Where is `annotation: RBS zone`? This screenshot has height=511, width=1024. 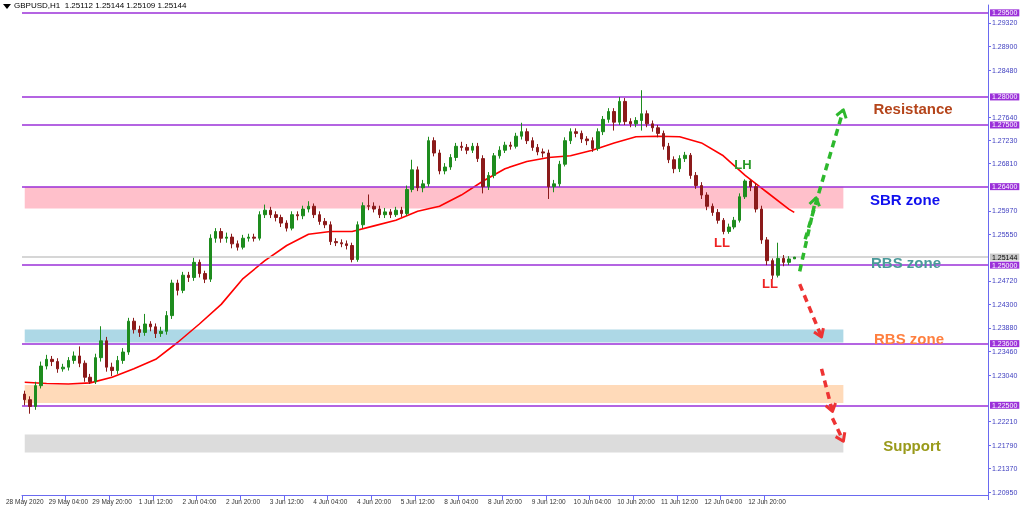 annotation: RBS zone is located at coordinates (909, 338).